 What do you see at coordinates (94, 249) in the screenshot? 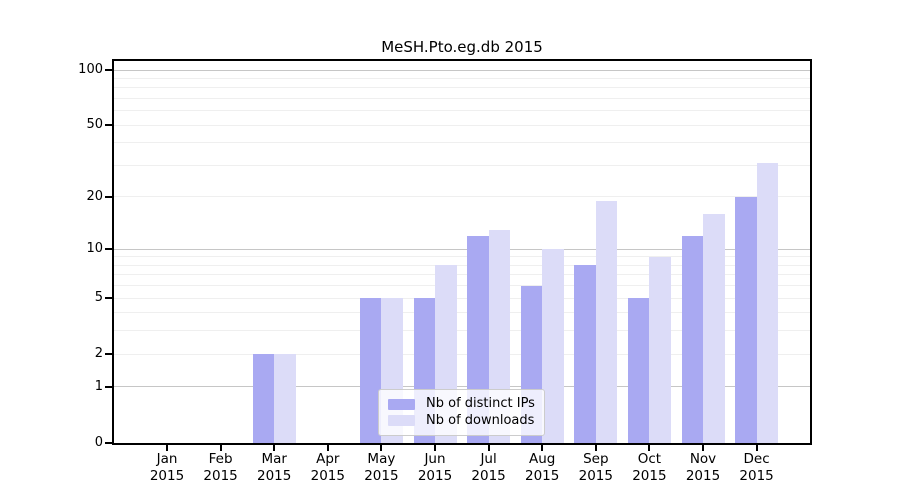
I see `y-tick-label-10: 10` at bounding box center [94, 249].